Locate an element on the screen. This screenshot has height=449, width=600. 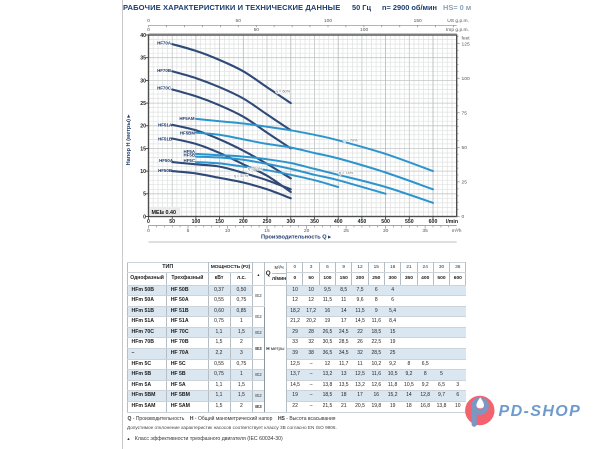
svg-text: HF5B is located at coordinates (189, 155).